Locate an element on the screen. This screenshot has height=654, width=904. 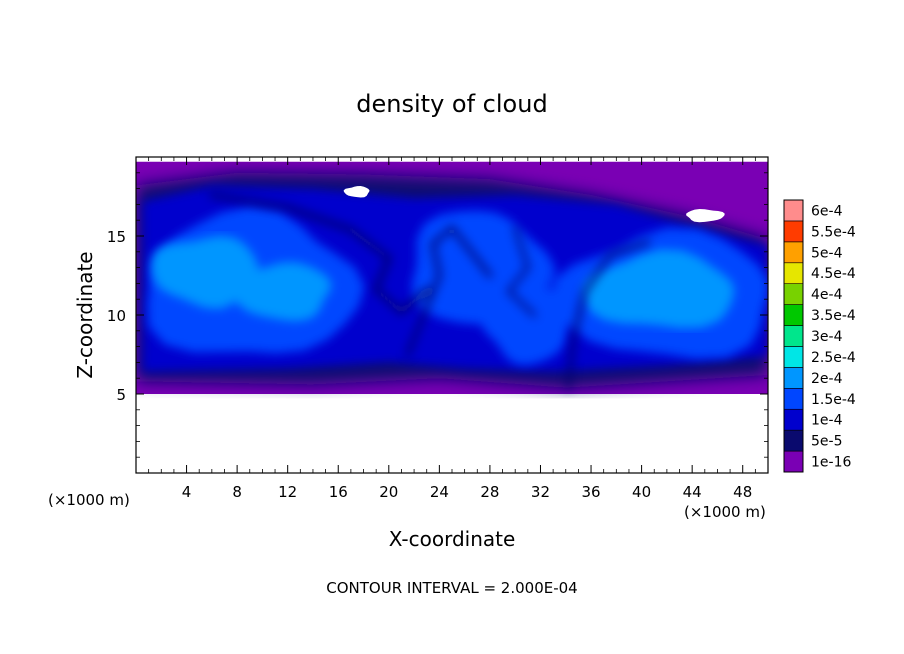
colorbar-label: 3e-4 is located at coordinates (827, 337).